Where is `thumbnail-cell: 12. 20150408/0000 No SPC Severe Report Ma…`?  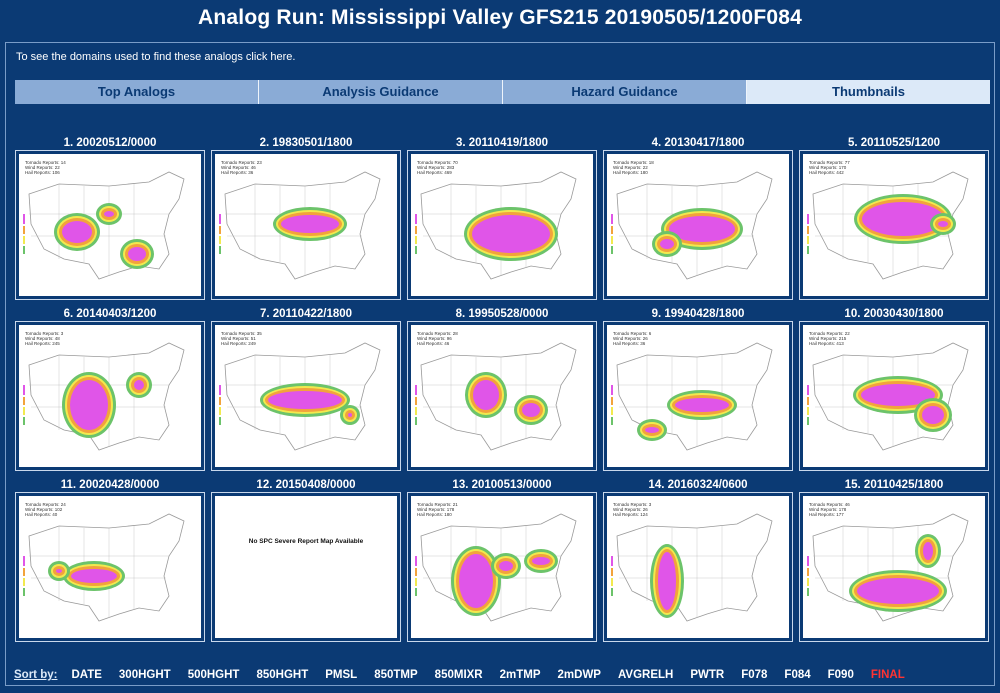
thumbnail-cell: 12. 20150408/0000 No SPC Severe Report Ma… is located at coordinates (306, 559).